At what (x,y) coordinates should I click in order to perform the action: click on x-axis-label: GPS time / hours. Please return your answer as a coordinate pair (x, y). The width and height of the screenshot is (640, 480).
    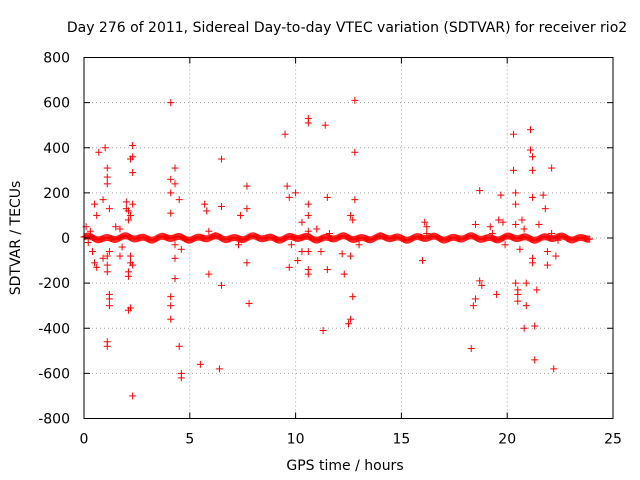
    Looking at the image, I should click on (344, 466).